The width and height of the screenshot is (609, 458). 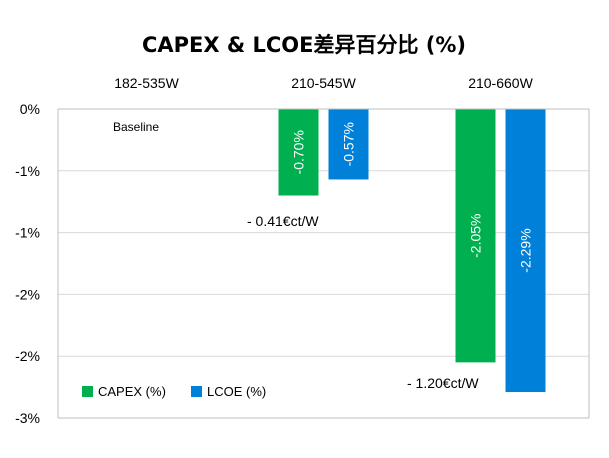 What do you see at coordinates (500, 83) in the screenshot?
I see `category-label: 210-660W` at bounding box center [500, 83].